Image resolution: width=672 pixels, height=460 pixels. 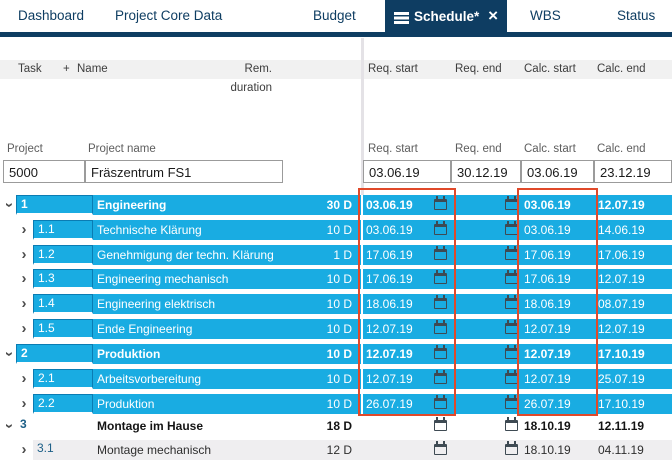 What do you see at coordinates (486, 171) in the screenshot?
I see `project-req-end-field: 30.12.19` at bounding box center [486, 171].